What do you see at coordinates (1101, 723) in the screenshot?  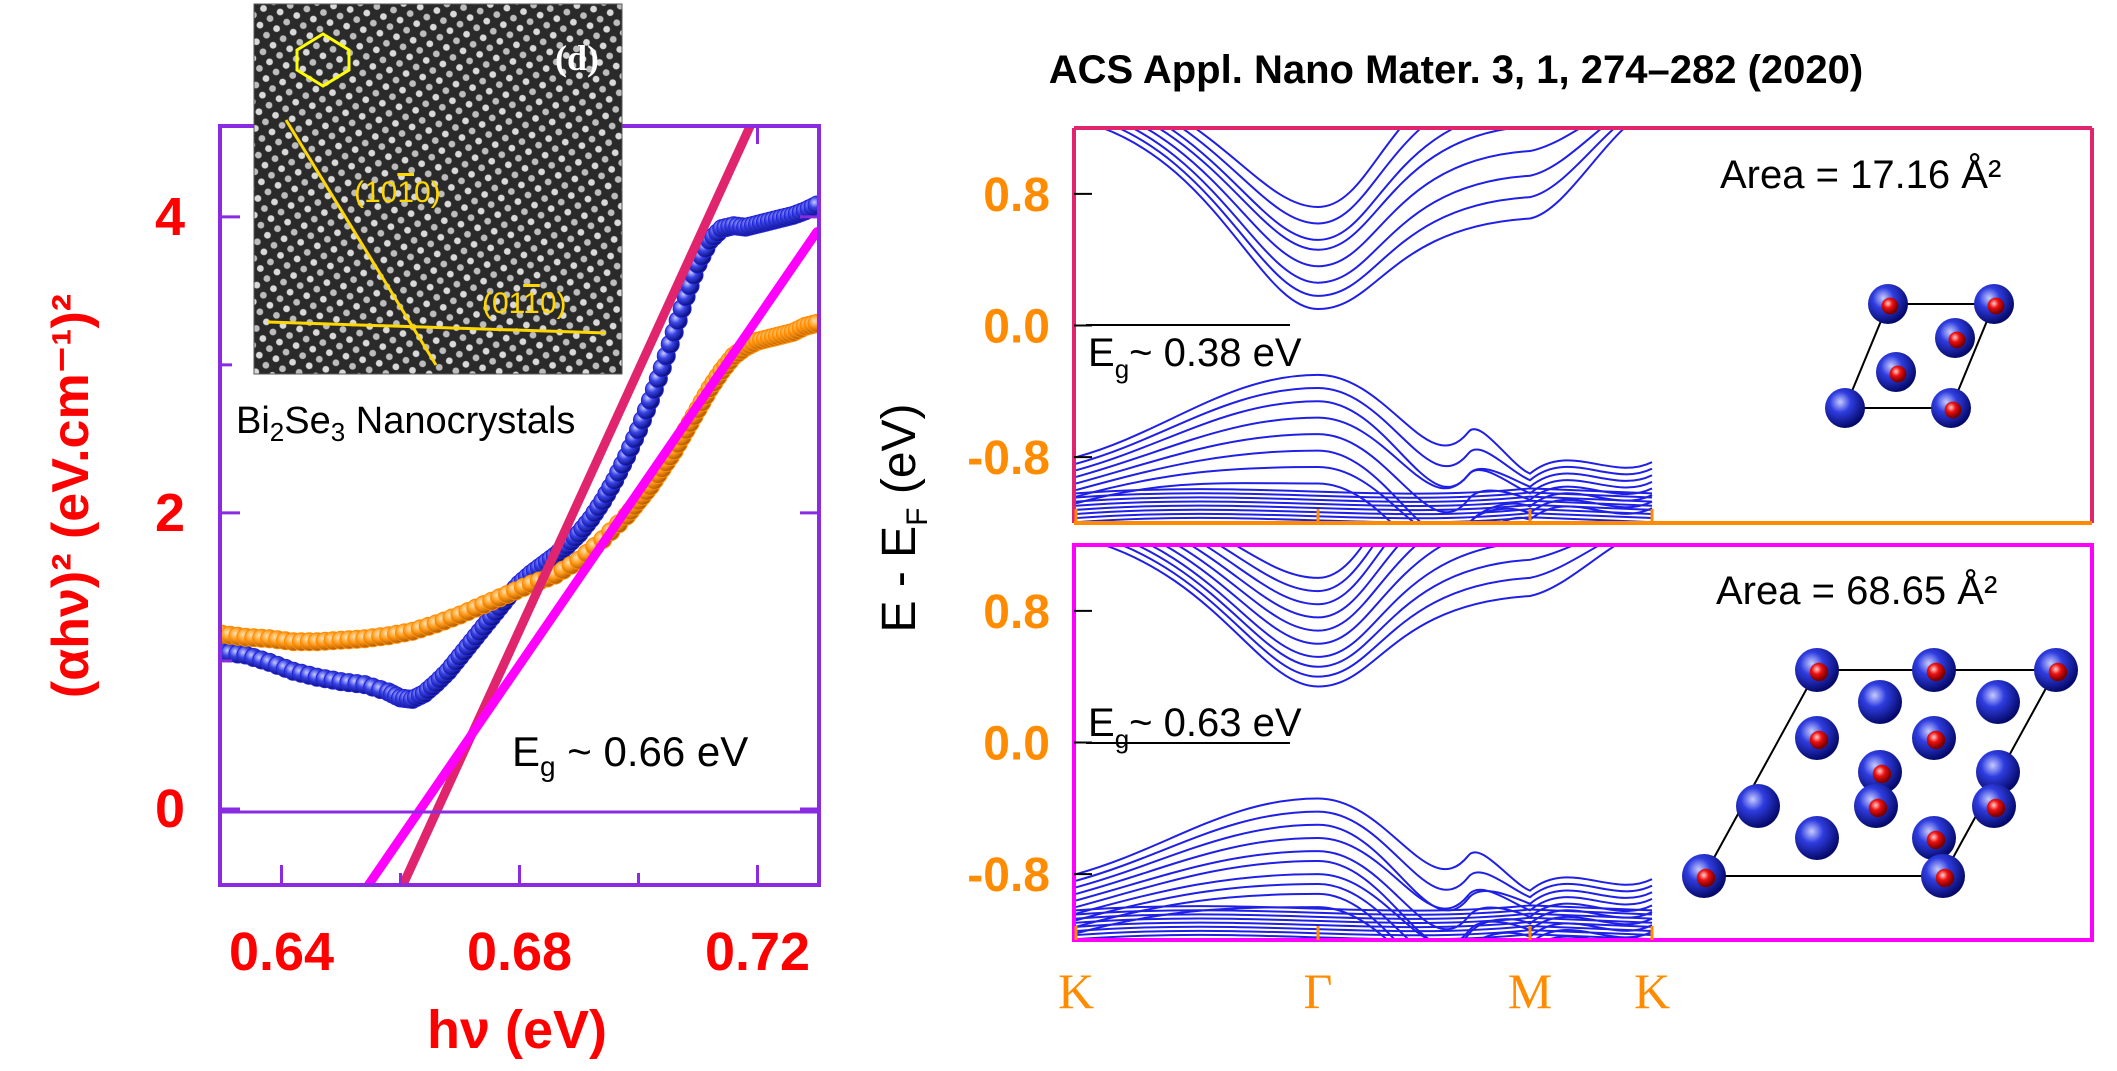 I see `bottom-gap-e: E` at bounding box center [1101, 723].